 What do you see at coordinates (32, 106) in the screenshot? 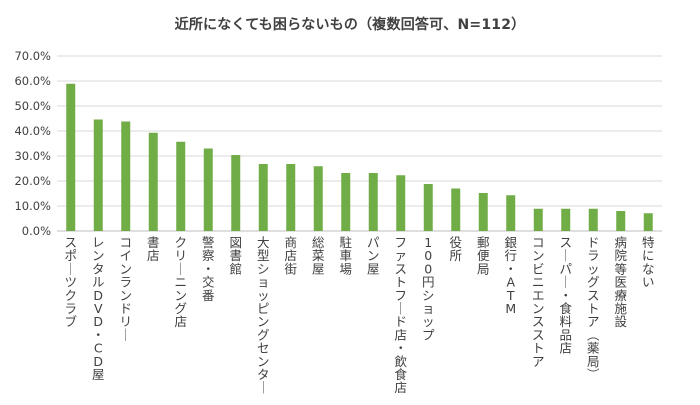
I see `y-tick-label: 50.0%` at bounding box center [32, 106].